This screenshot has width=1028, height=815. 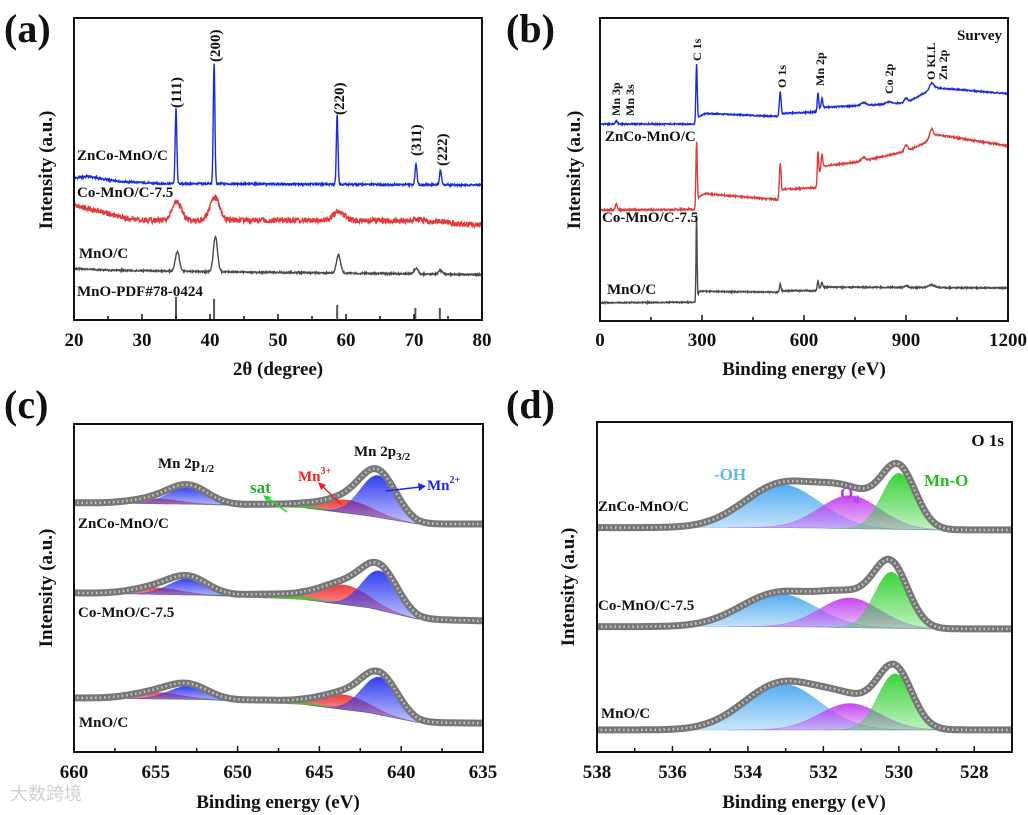 What do you see at coordinates (483, 772) in the screenshot?
I see `x-tick-label: 635` at bounding box center [483, 772].